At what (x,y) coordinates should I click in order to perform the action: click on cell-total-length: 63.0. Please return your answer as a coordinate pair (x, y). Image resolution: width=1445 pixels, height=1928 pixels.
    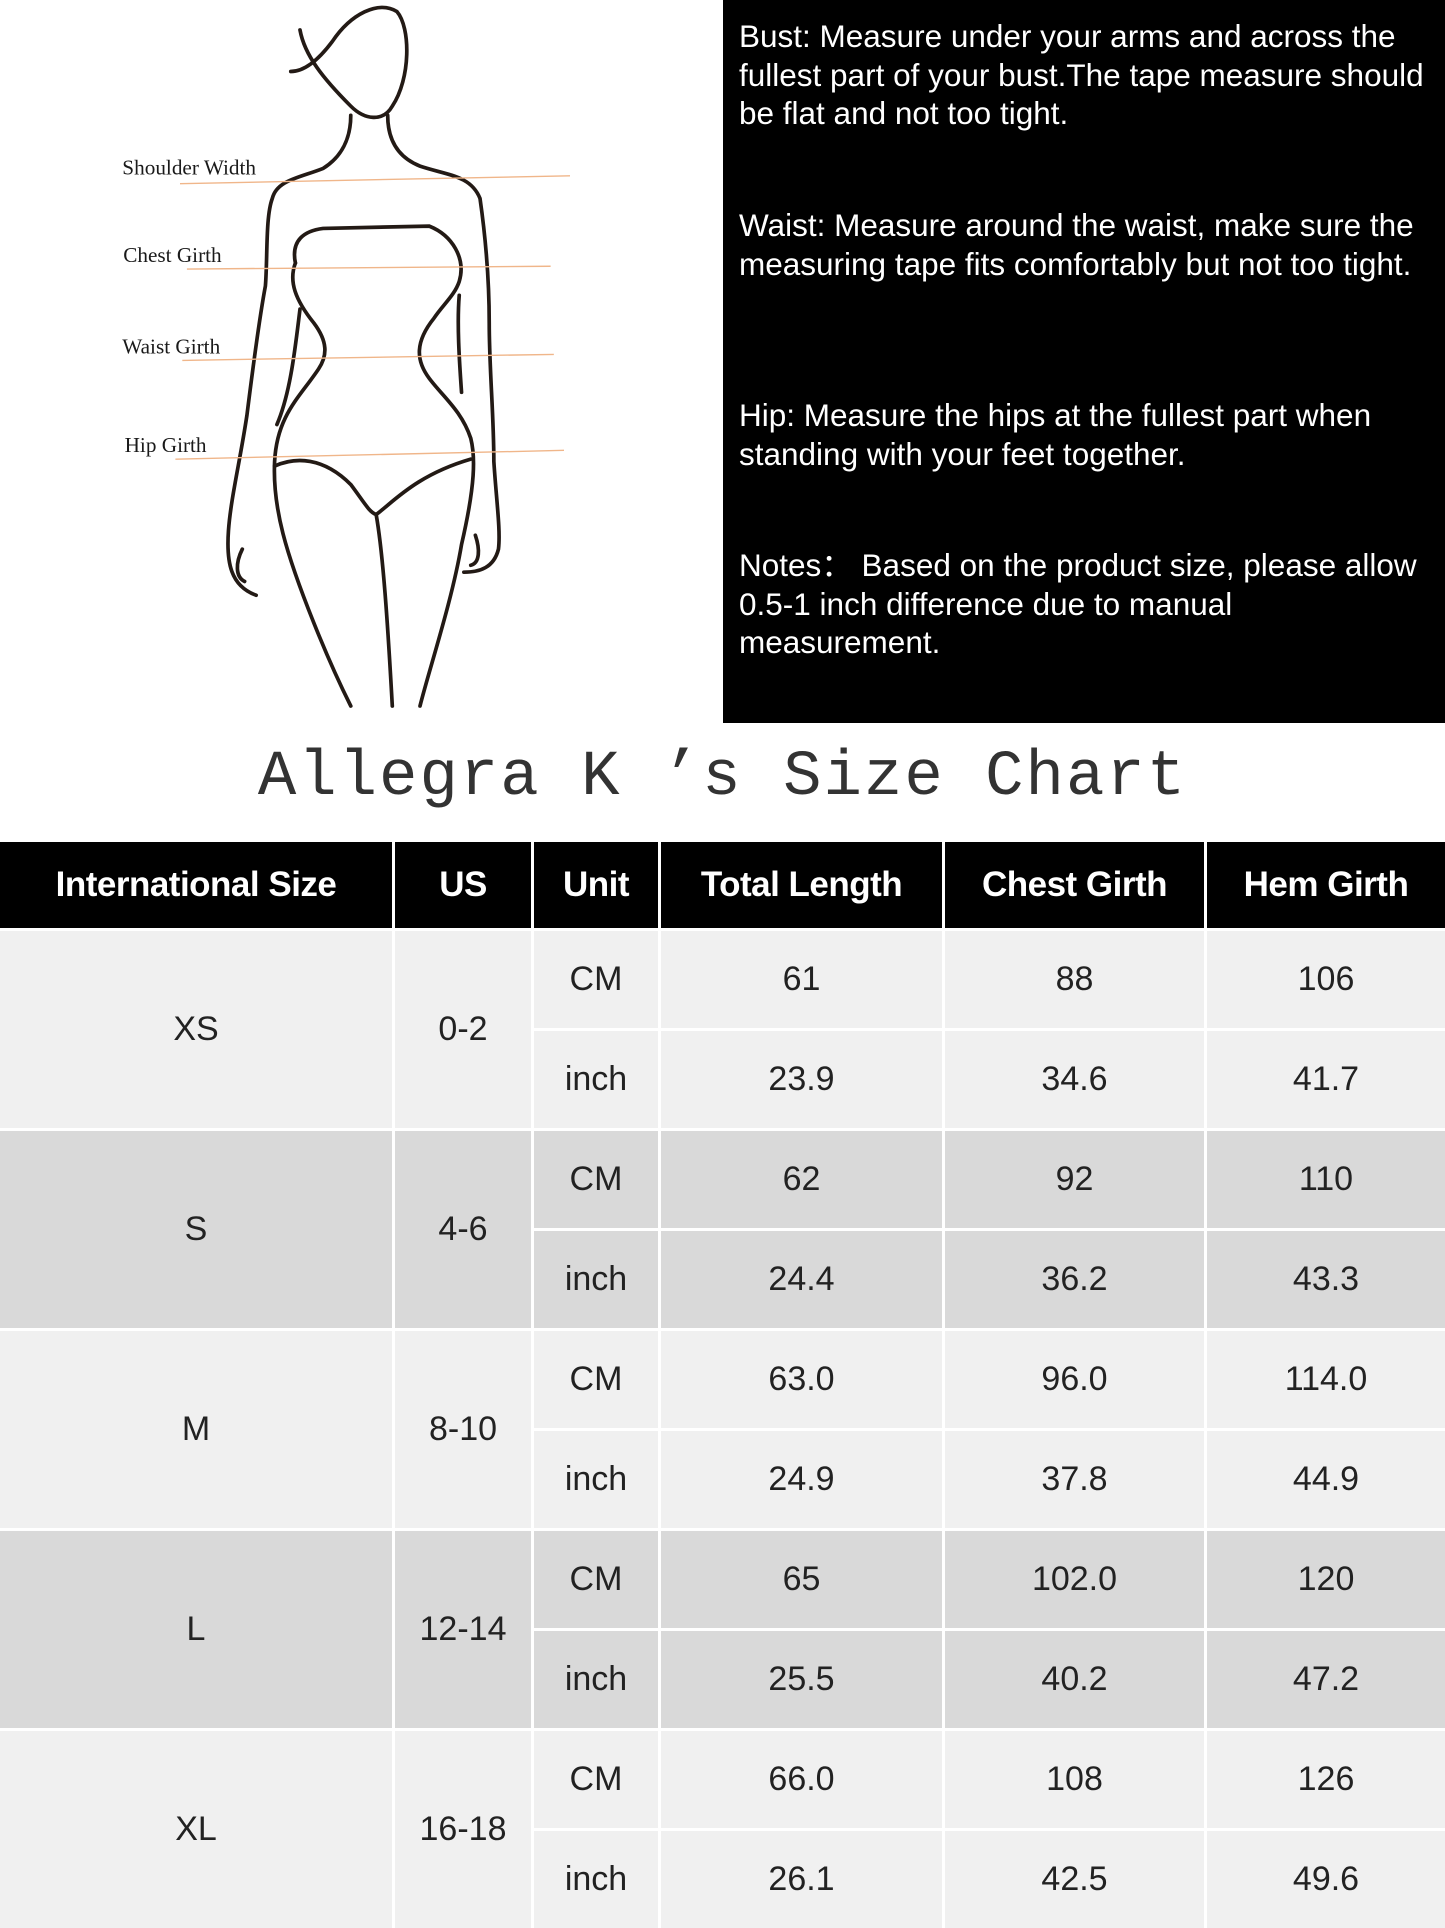
    Looking at the image, I should click on (801, 1379).